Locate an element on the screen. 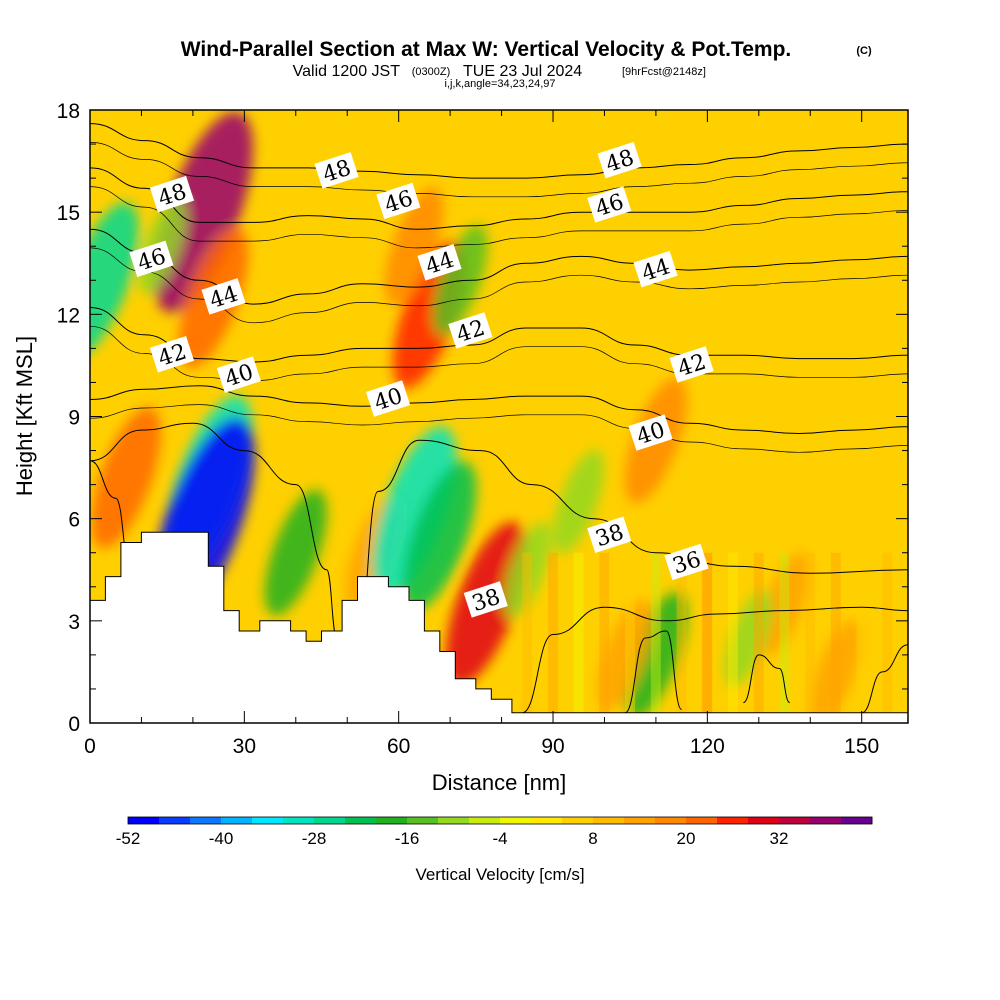 The width and height of the screenshot is (1000, 1000). x-tick-label: 150 is located at coordinates (861, 746).